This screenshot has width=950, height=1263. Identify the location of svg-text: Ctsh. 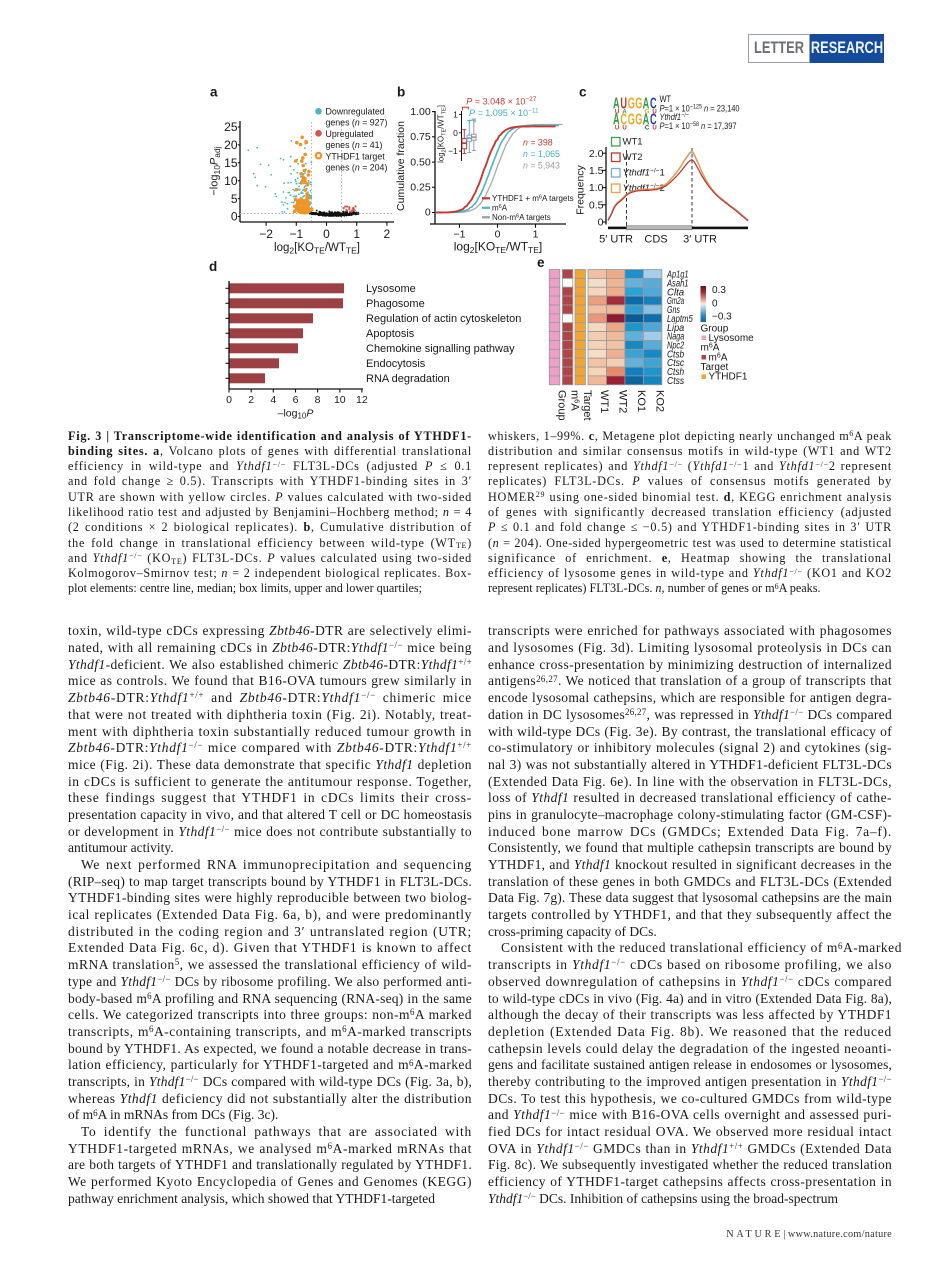
(676, 372).